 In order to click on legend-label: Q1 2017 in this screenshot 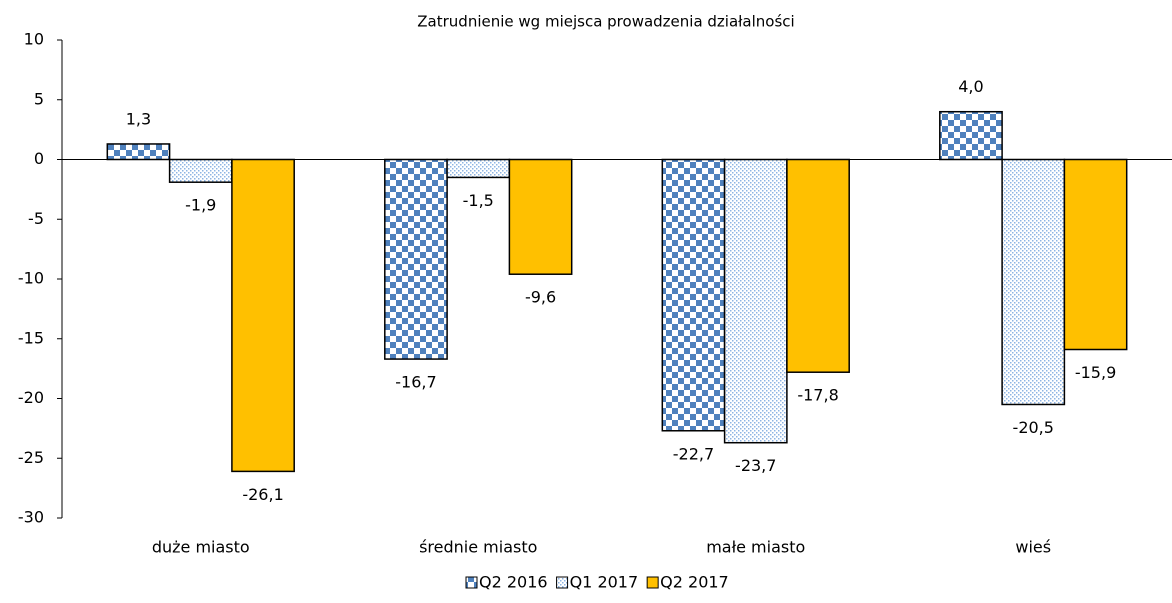, I will do `click(604, 582)`.